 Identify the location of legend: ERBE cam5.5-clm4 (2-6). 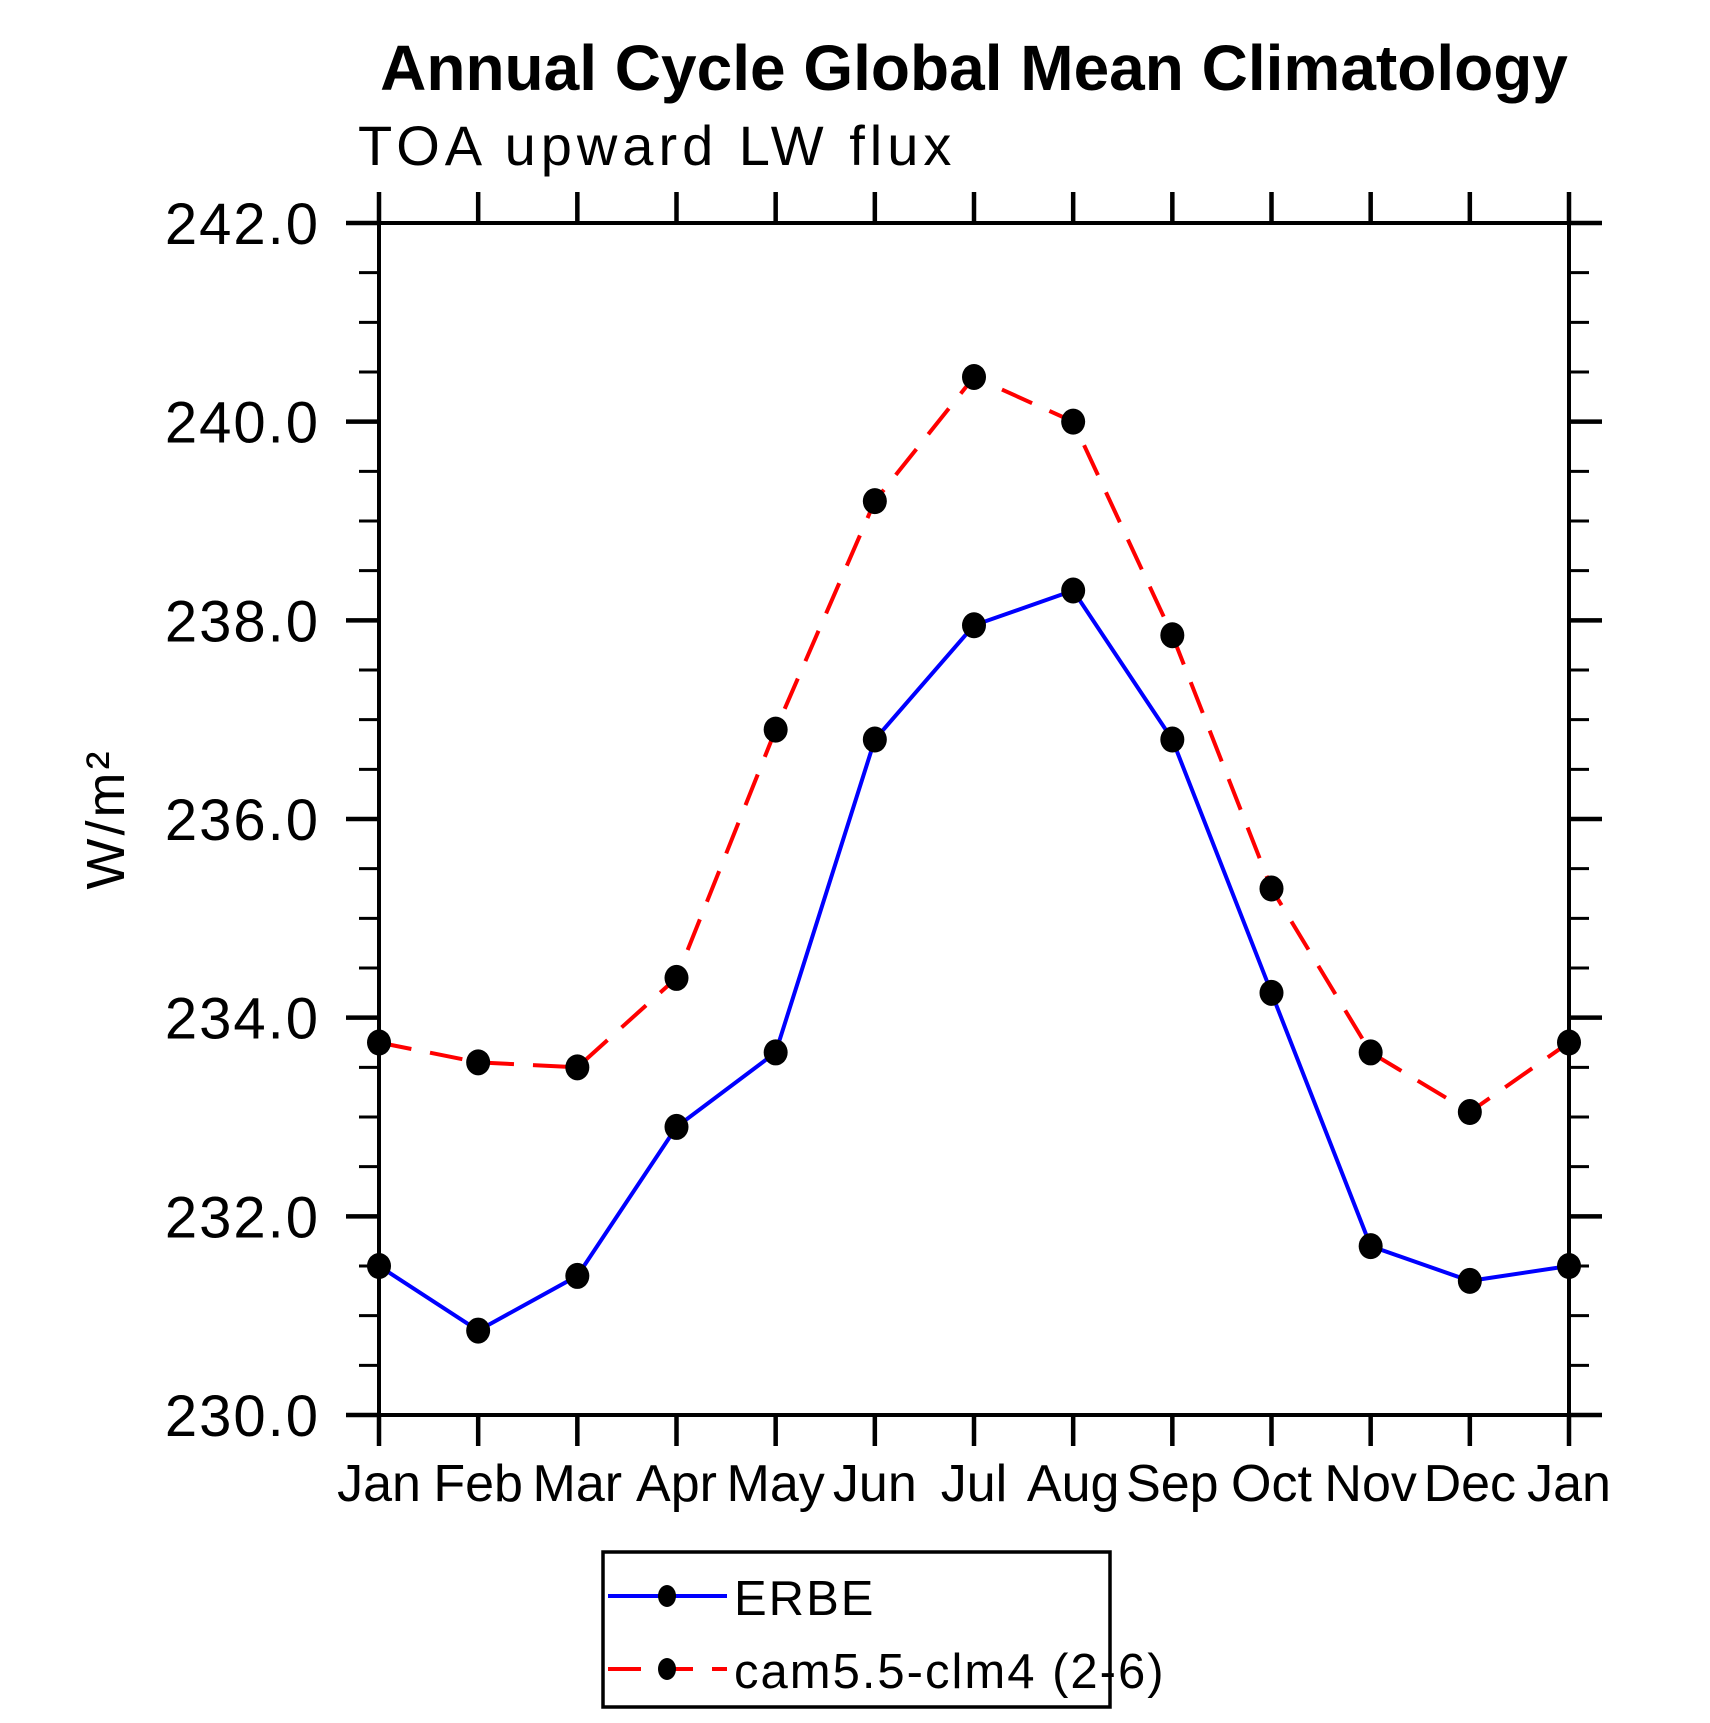
(883, 1629).